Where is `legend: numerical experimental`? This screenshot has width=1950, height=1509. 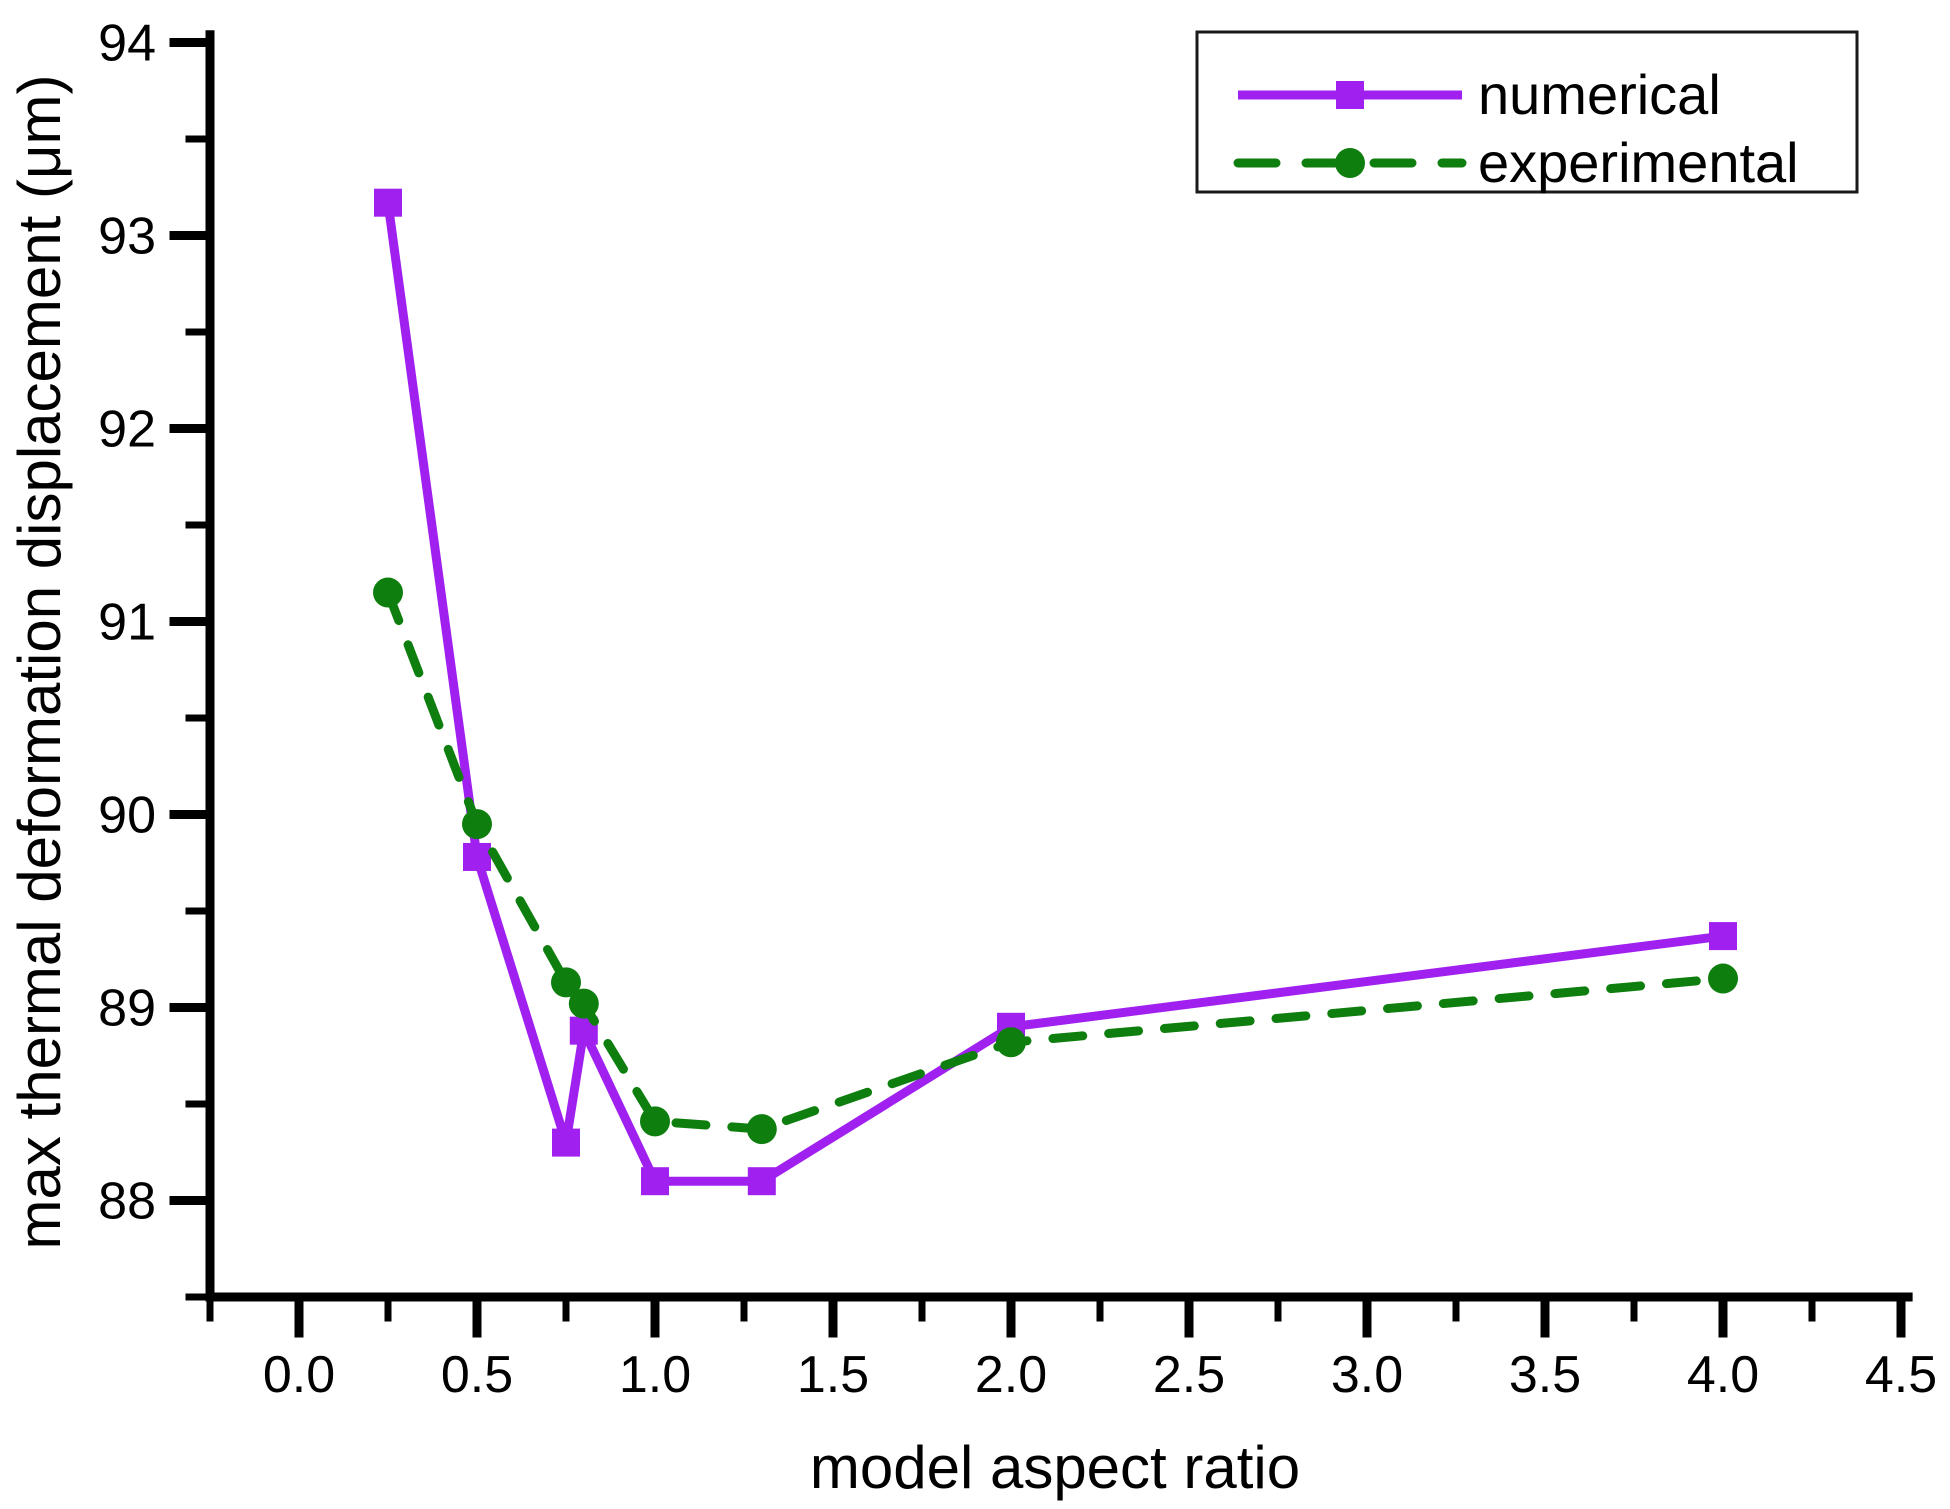
legend: numerical experimental is located at coordinates (1527, 112).